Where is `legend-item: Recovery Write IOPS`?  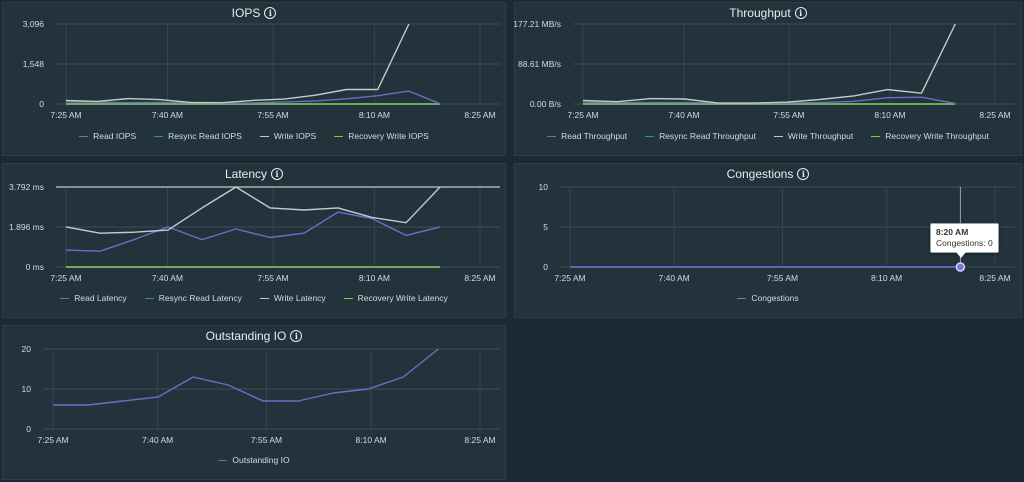 legend-item: Recovery Write IOPS is located at coordinates (381, 136).